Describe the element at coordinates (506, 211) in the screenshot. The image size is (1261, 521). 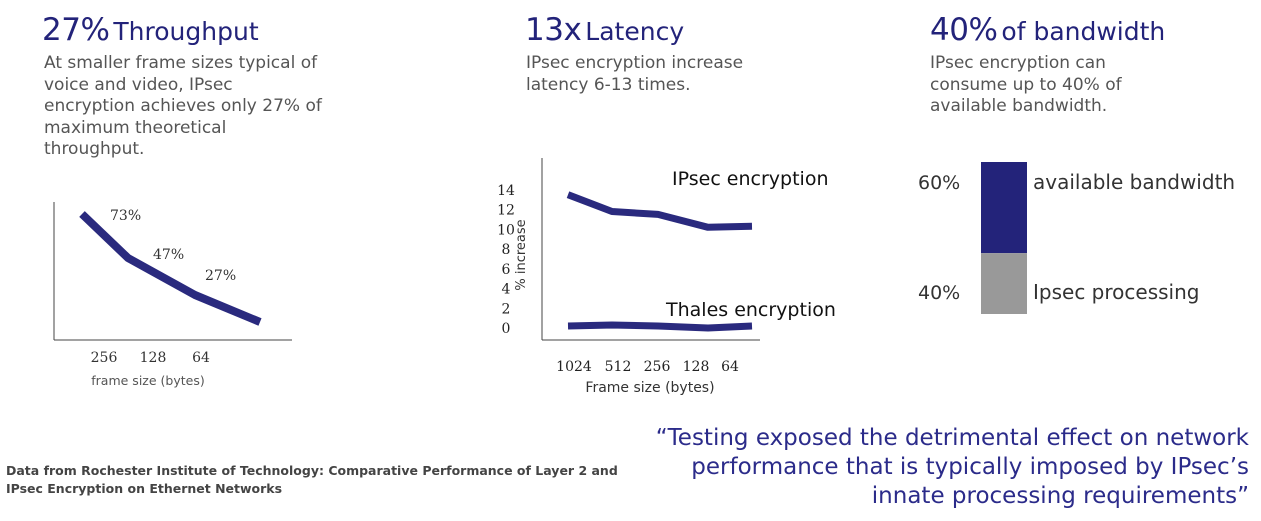
I see `y-tick-label: 12` at that location.